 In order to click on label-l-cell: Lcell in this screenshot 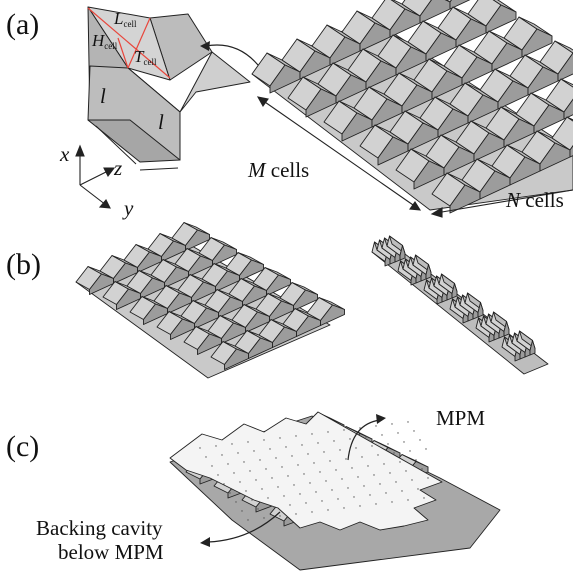, I will do `click(125, 19)`.